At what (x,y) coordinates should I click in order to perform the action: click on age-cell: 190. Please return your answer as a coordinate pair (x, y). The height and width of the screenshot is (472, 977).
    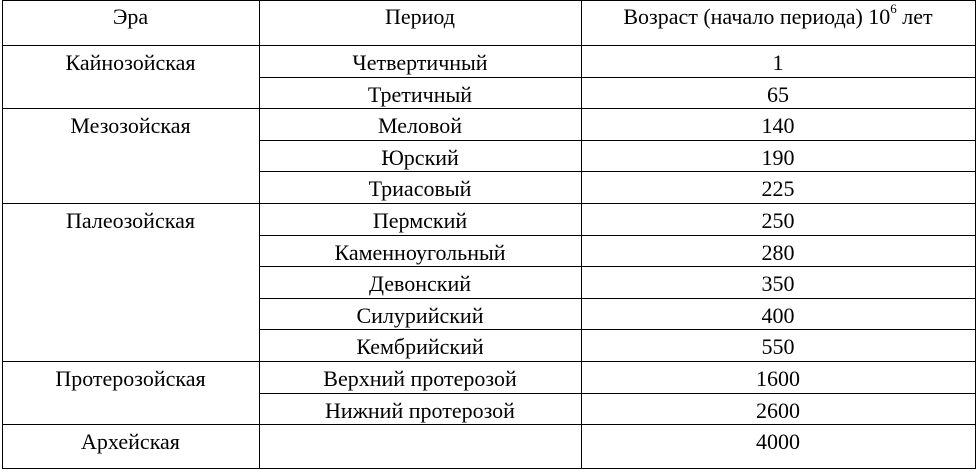
    Looking at the image, I should click on (778, 157).